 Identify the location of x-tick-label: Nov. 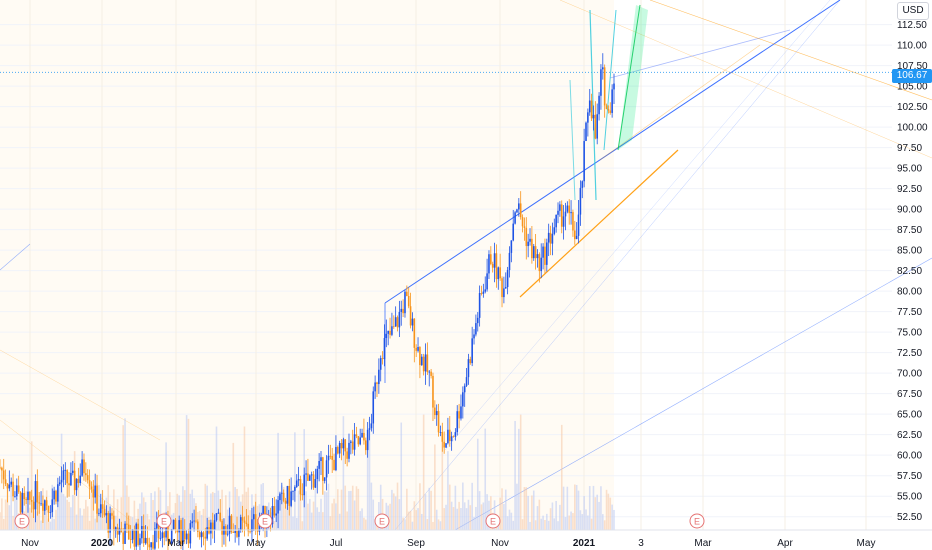
(30, 543).